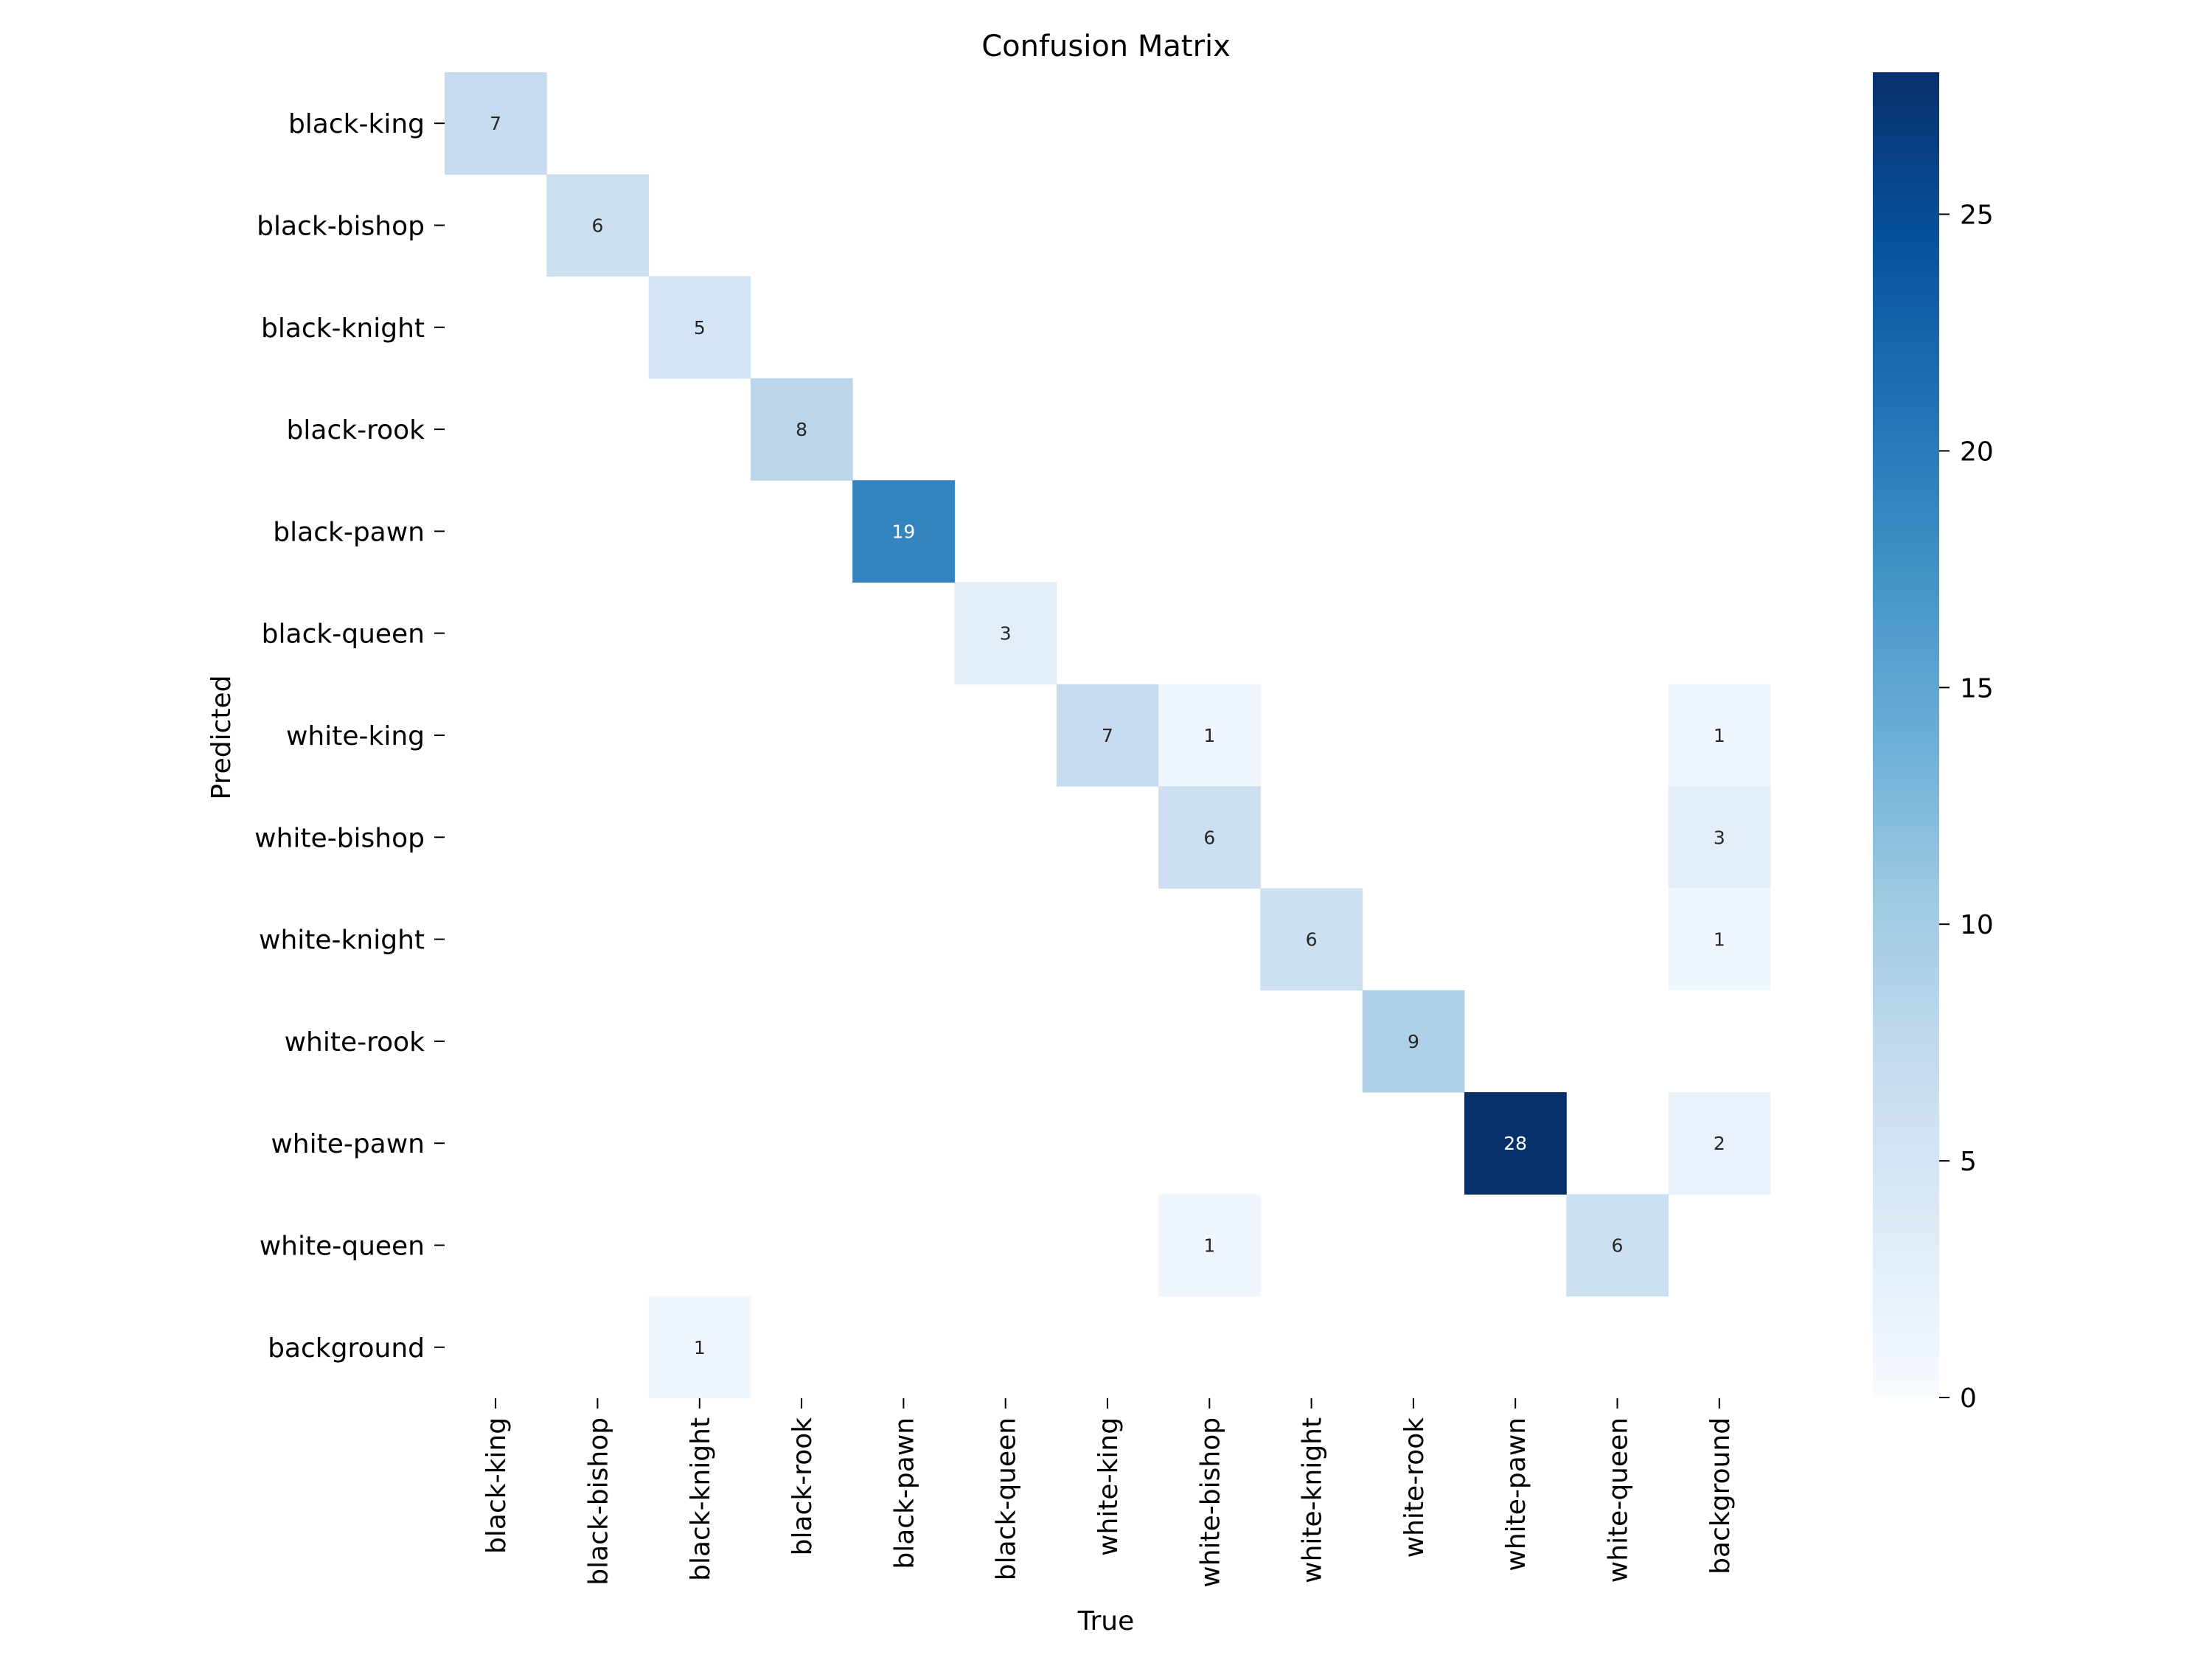 The width and height of the screenshot is (2212, 1663). I want to click on cell-value-label: 2, so click(1719, 1143).